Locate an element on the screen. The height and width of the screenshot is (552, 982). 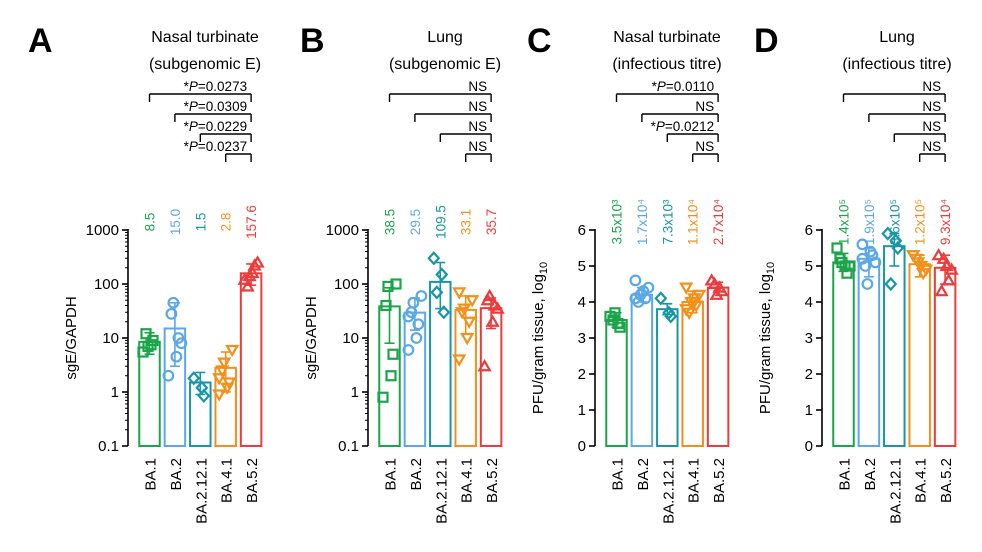
comparison-label-value: =0.0273 is located at coordinates (222, 86).